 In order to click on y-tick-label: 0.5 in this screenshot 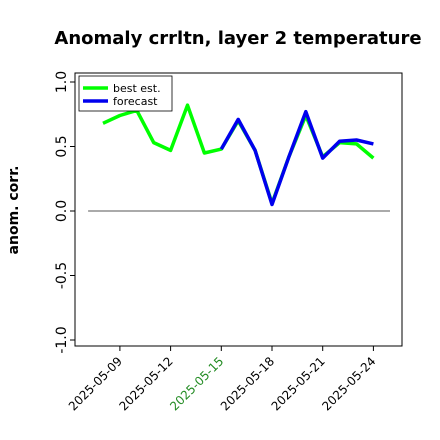, I will do `click(62, 146)`.